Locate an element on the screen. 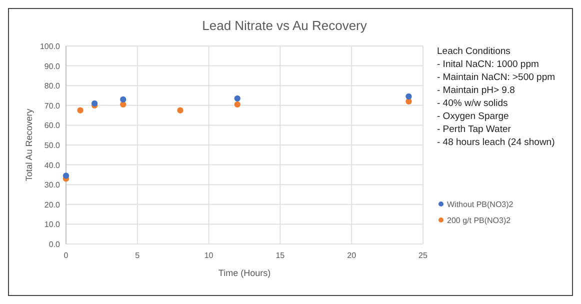 This screenshot has width=581, height=304. chart-title: Lead Nitrate vs Au Recovery is located at coordinates (285, 25).